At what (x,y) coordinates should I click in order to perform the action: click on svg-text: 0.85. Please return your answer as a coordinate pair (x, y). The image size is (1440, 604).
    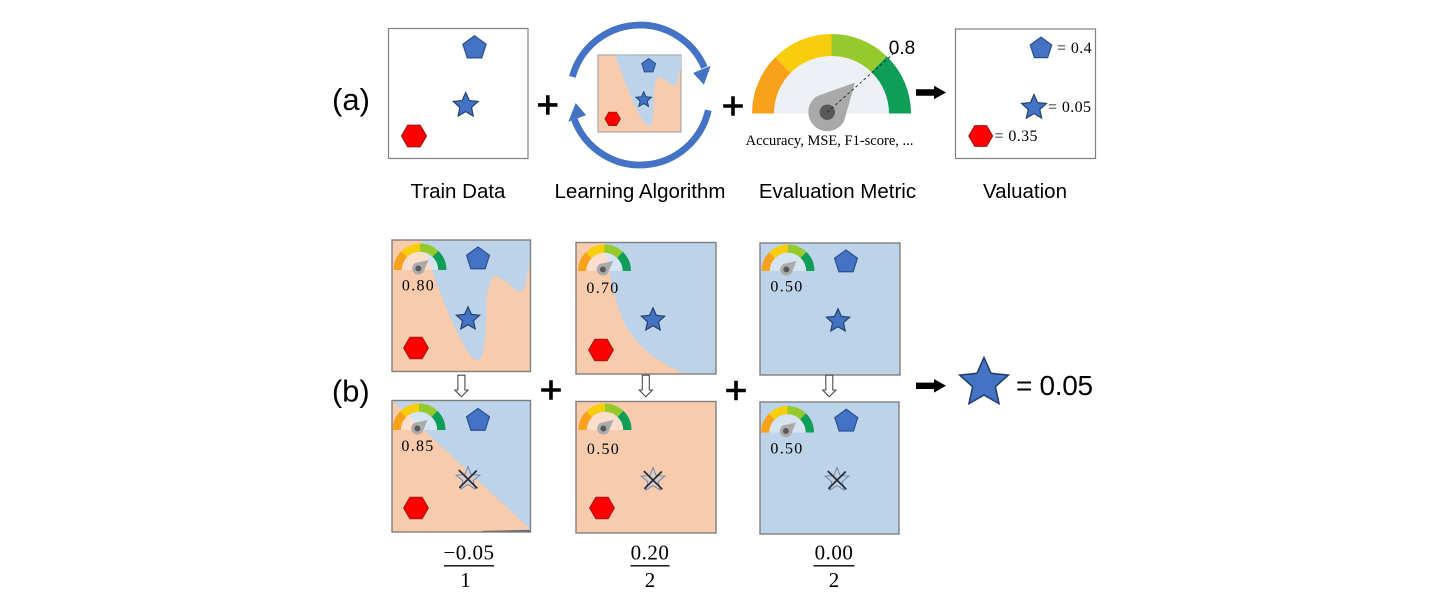
    Looking at the image, I should click on (417, 446).